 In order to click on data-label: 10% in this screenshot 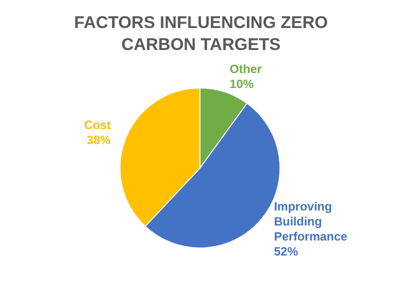, I will do `click(242, 84)`.